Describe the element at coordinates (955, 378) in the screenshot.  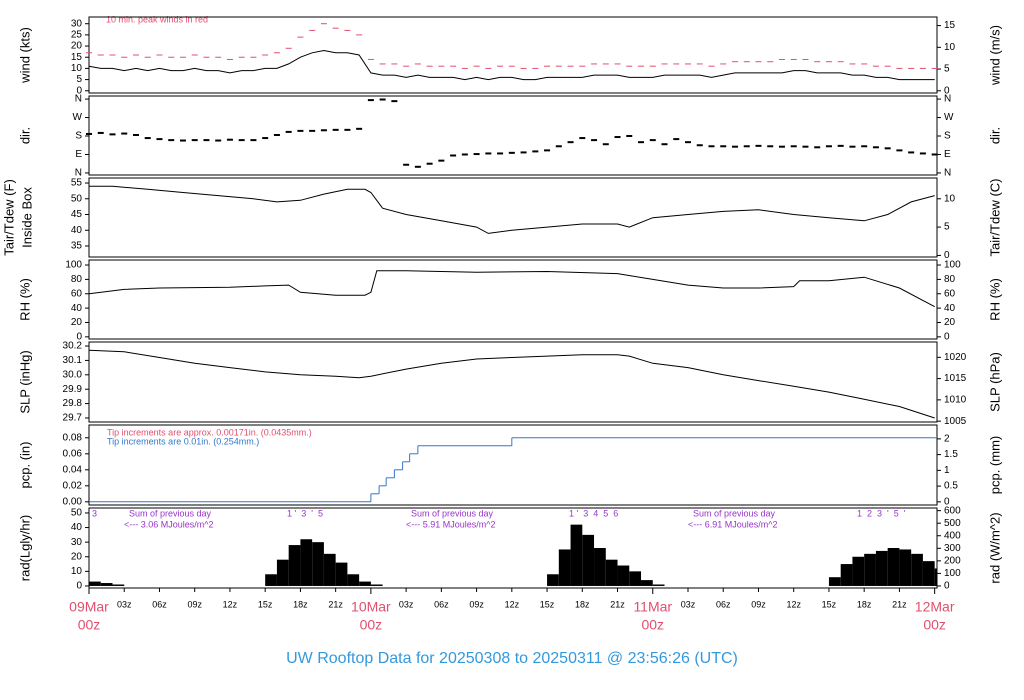
I see `y2-tick-label: 1015` at that location.